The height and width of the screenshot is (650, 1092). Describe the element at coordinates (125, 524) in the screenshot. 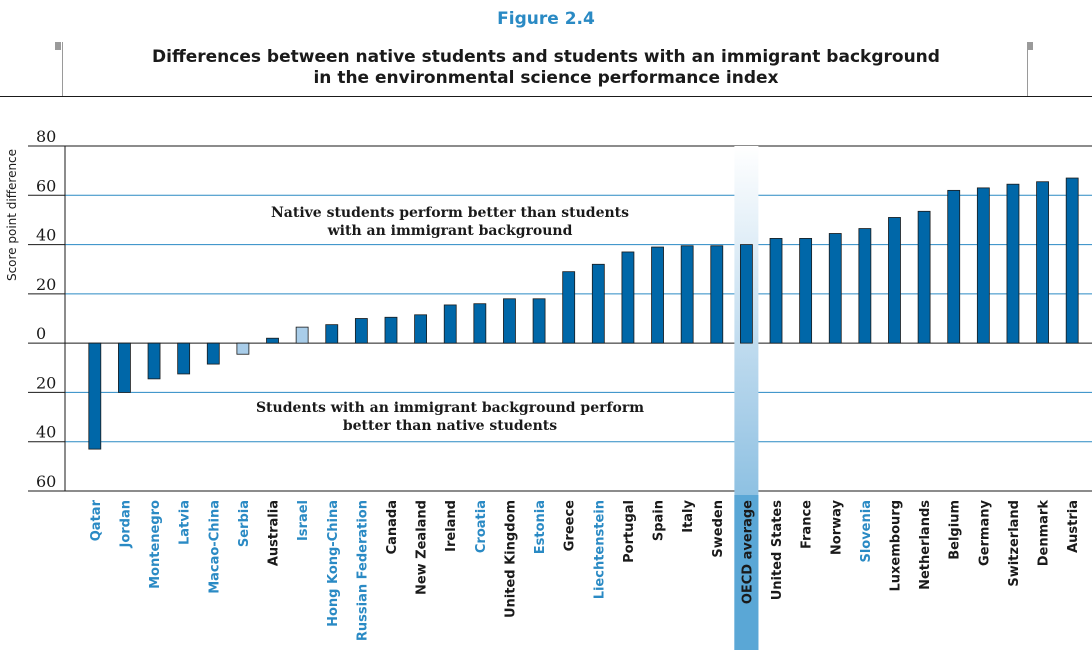

I see `x-tick-label: Jordan` at that location.